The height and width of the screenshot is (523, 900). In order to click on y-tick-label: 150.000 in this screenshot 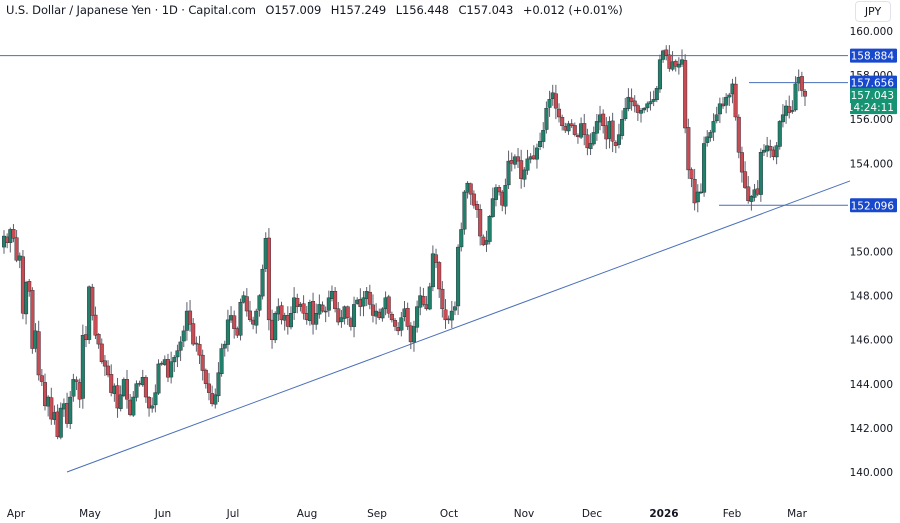, I will do `click(871, 253)`.